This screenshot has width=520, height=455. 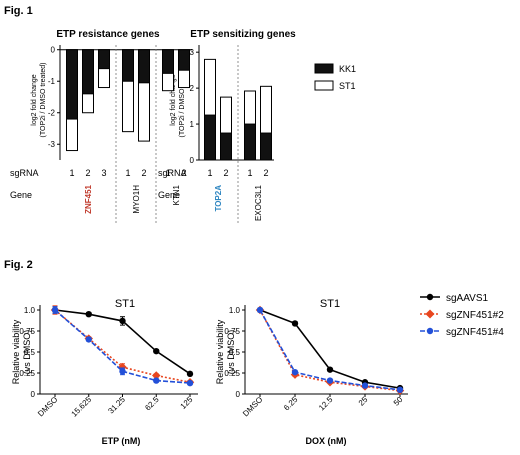 What do you see at coordinates (326, 404) in the screenshot?
I see `dox-xtick-label-2: 12.5` at bounding box center [326, 404].